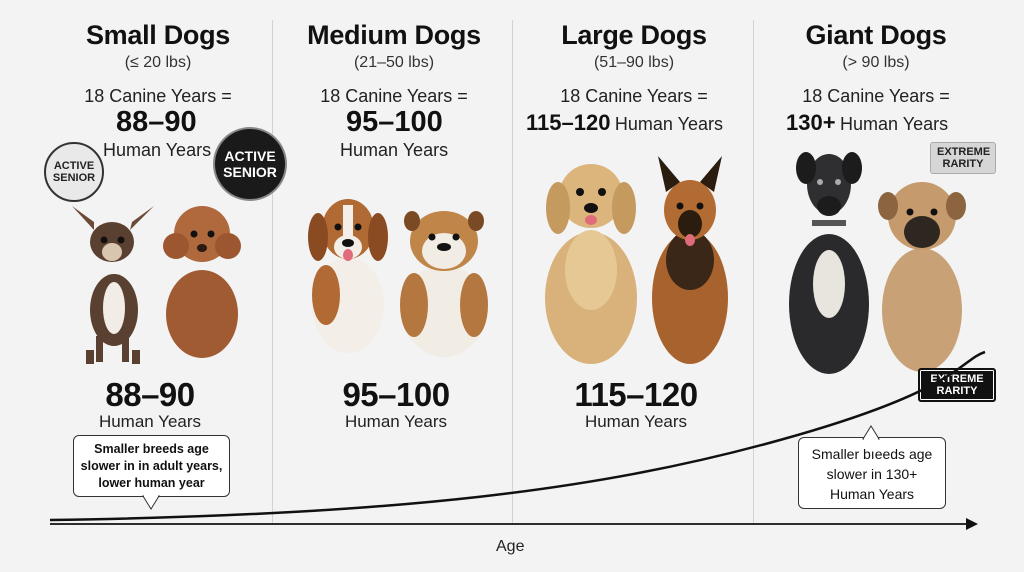  What do you see at coordinates (872, 494) in the screenshot?
I see `note-line: Human Years` at bounding box center [872, 494].